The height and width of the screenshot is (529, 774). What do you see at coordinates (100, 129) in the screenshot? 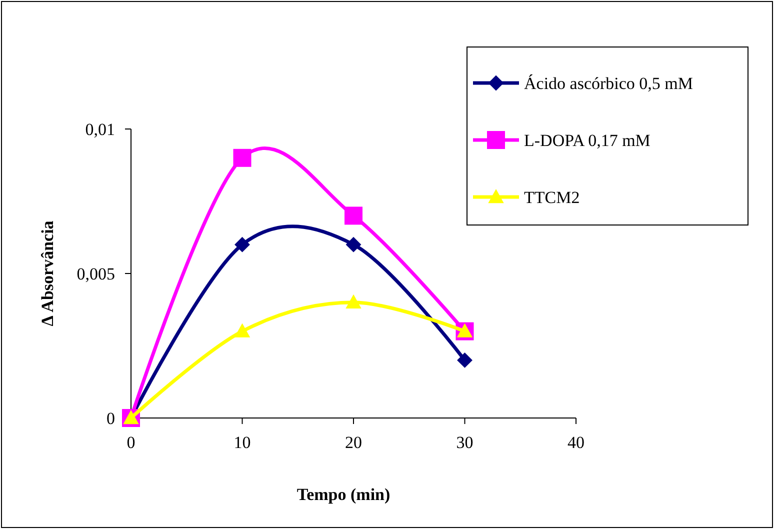
I see `y-tick-label: 0,01` at bounding box center [100, 129].